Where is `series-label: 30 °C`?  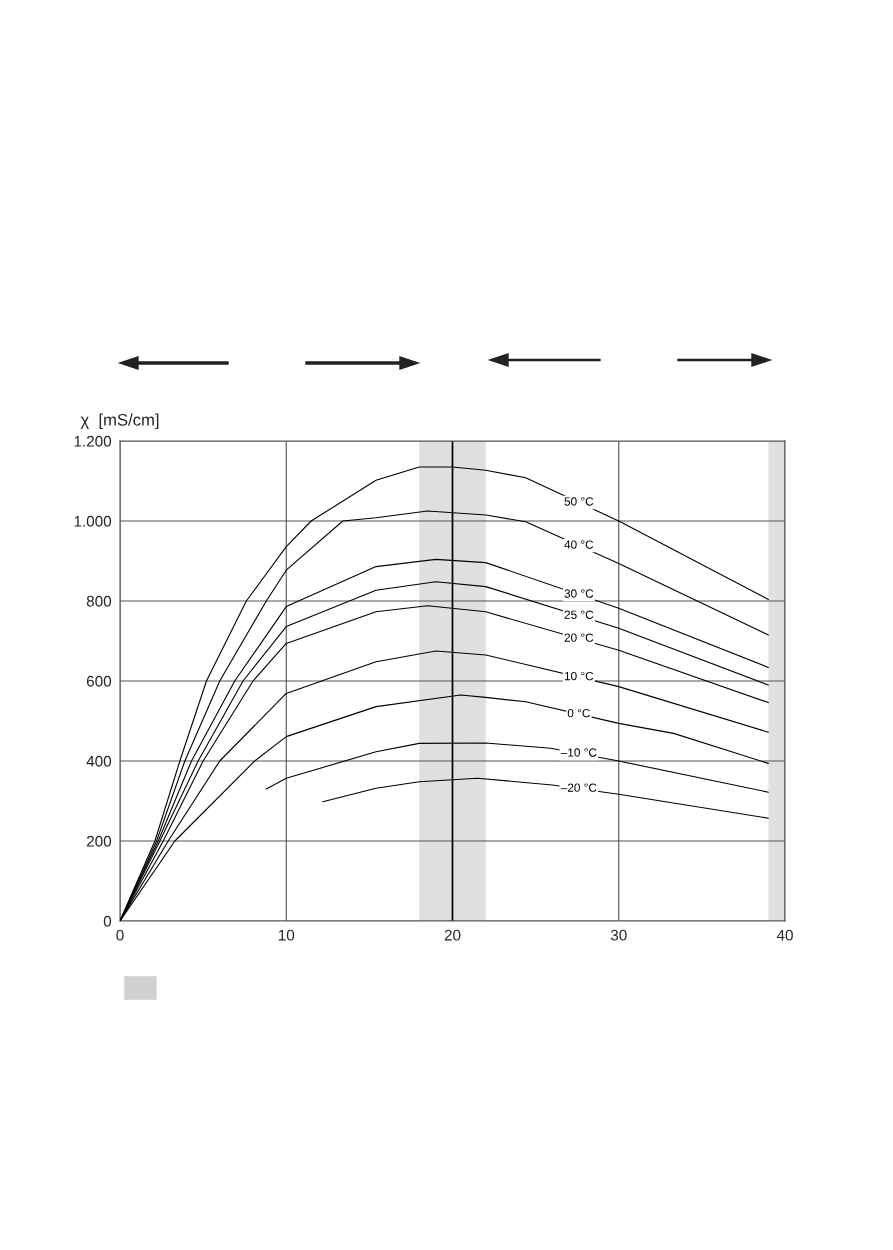 series-label: 30 °C is located at coordinates (579, 593).